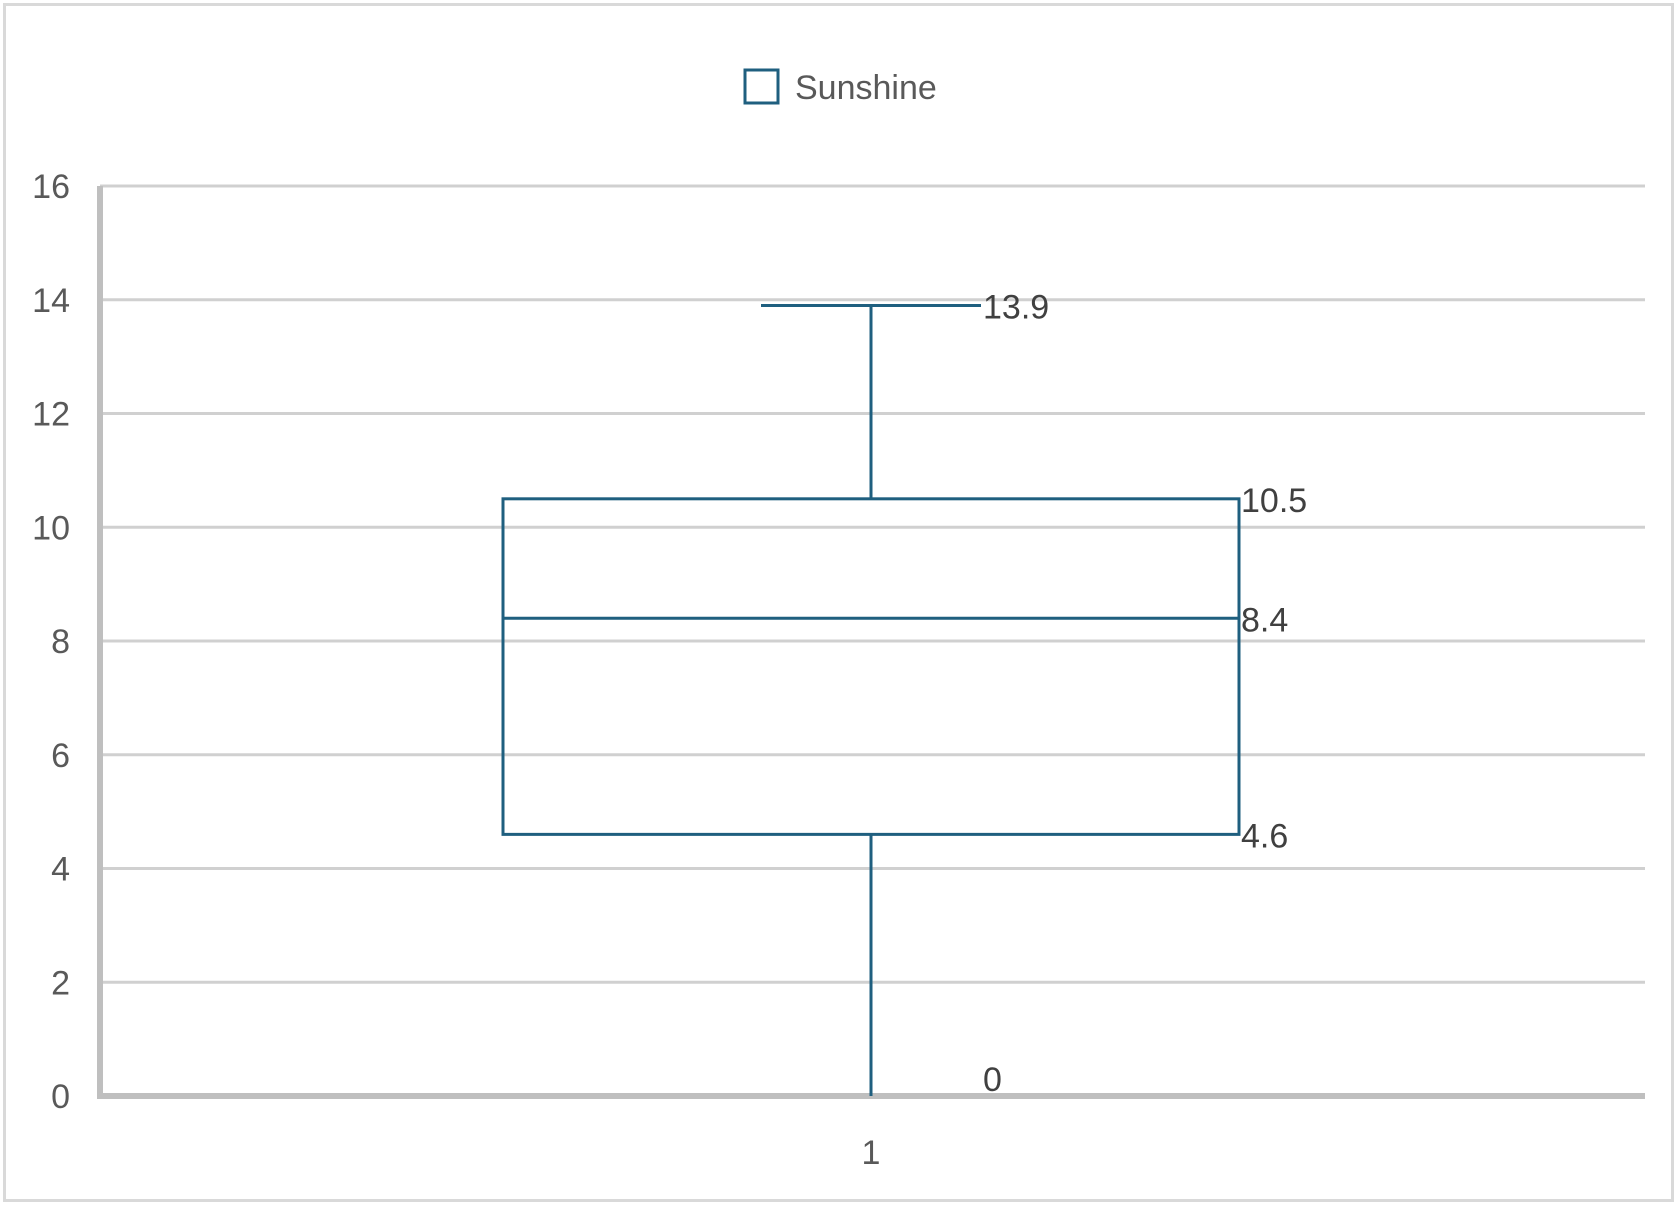 This screenshot has height=1205, width=1677. I want to click on data-labels: 13.9 10.5 8.4 4.6 0, so click(1145, 693).